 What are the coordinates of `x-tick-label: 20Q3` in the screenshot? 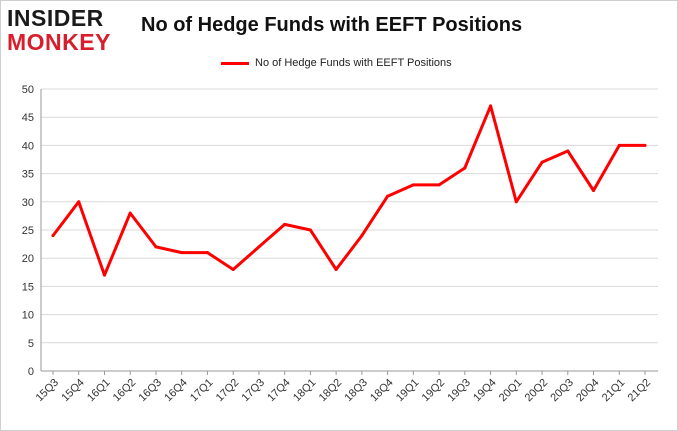 It's located at (562, 391).